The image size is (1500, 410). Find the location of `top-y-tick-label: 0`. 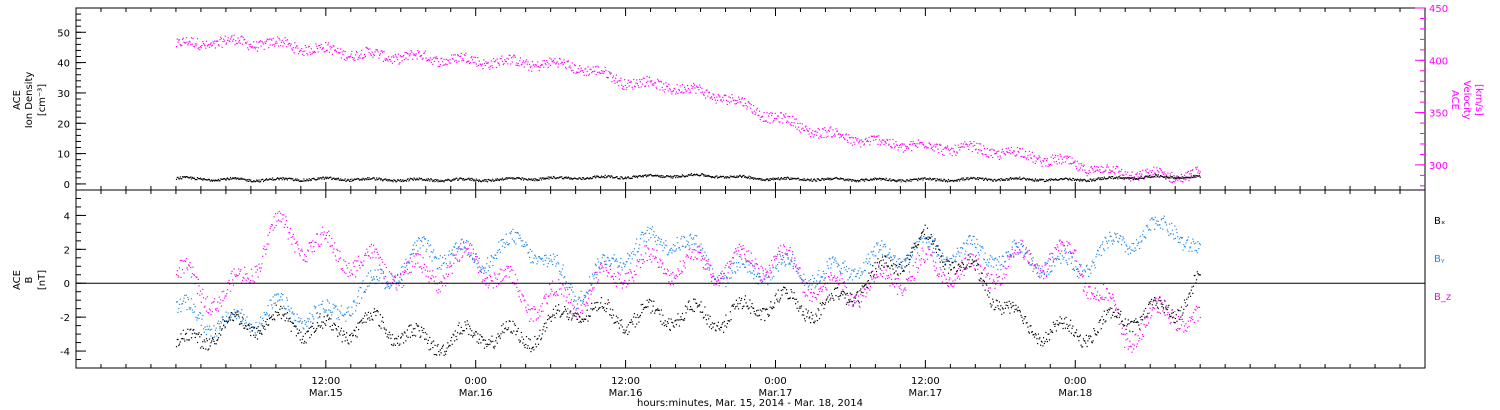

top-y-tick-label: 0 is located at coordinates (67, 185).